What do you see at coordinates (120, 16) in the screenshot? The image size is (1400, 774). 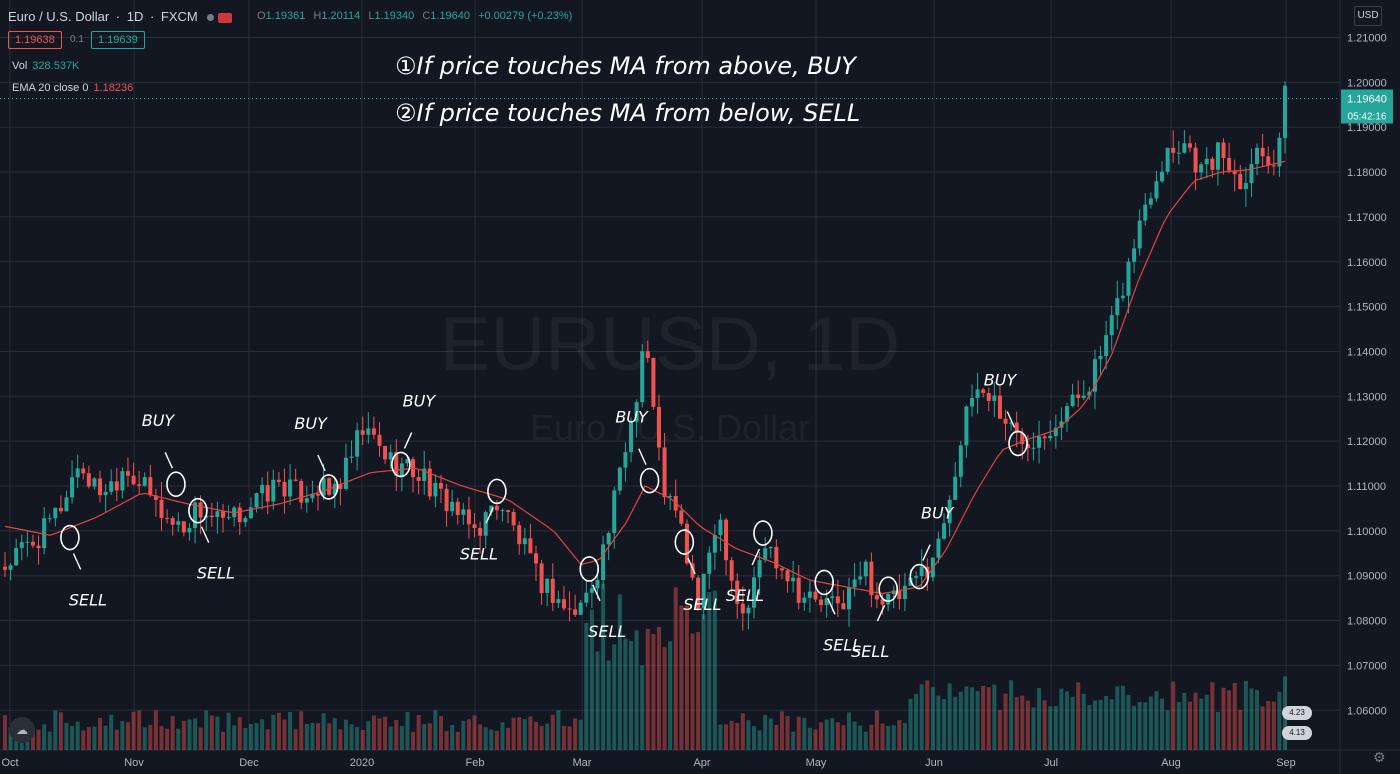 I see `symbol-title: Euro / U.S. Dollar · 1D · FXCM` at bounding box center [120, 16].